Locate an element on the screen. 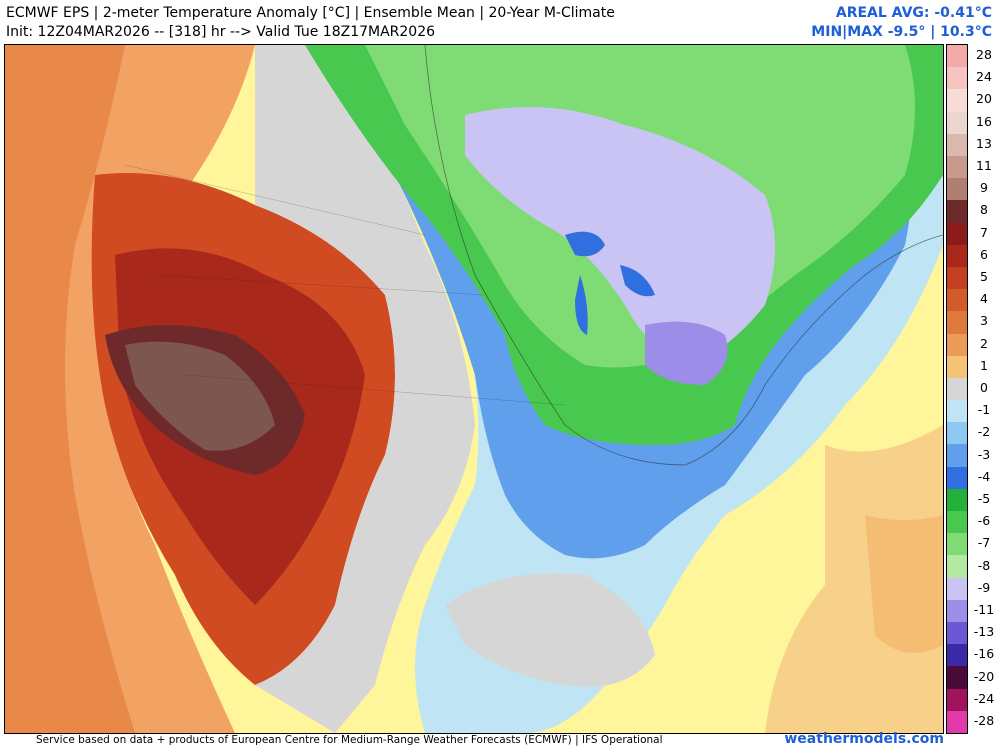  scale-label: -9 is located at coordinates (984, 587).